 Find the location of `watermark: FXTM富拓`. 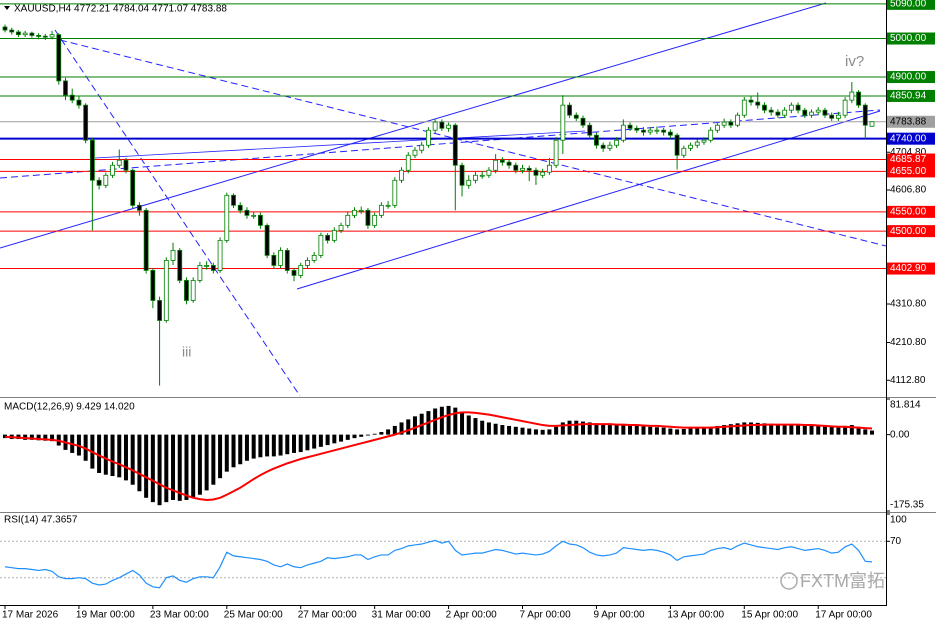

watermark: FXTM富拓 is located at coordinates (832, 581).